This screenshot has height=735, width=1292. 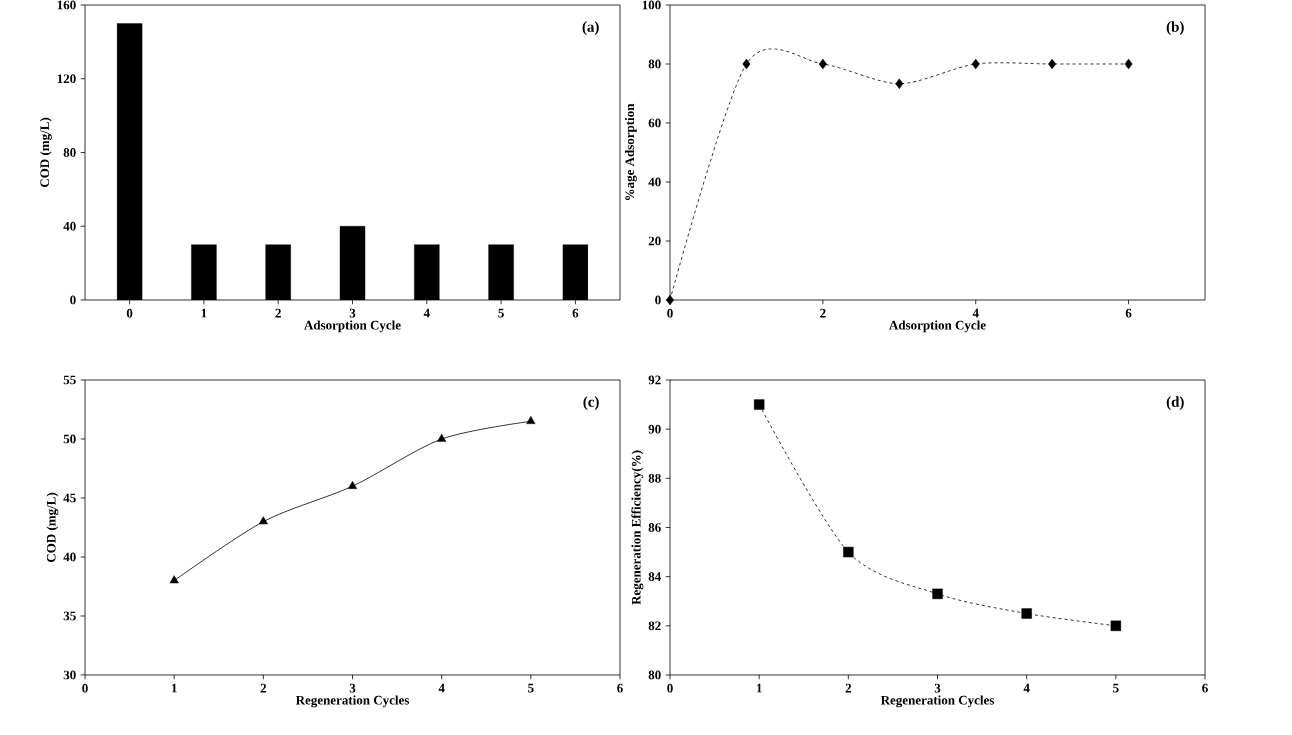 What do you see at coordinates (654, 241) in the screenshot?
I see `y-tick-label: 20` at bounding box center [654, 241].